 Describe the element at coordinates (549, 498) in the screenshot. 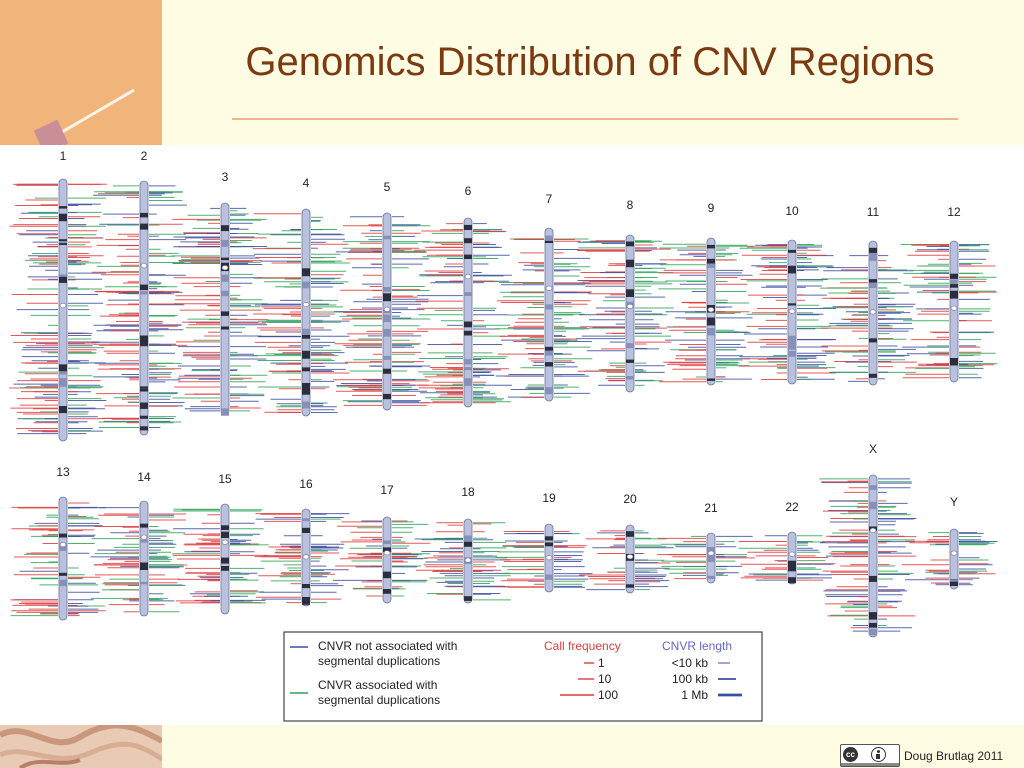

I see `chromosome-label-19: 19` at that location.